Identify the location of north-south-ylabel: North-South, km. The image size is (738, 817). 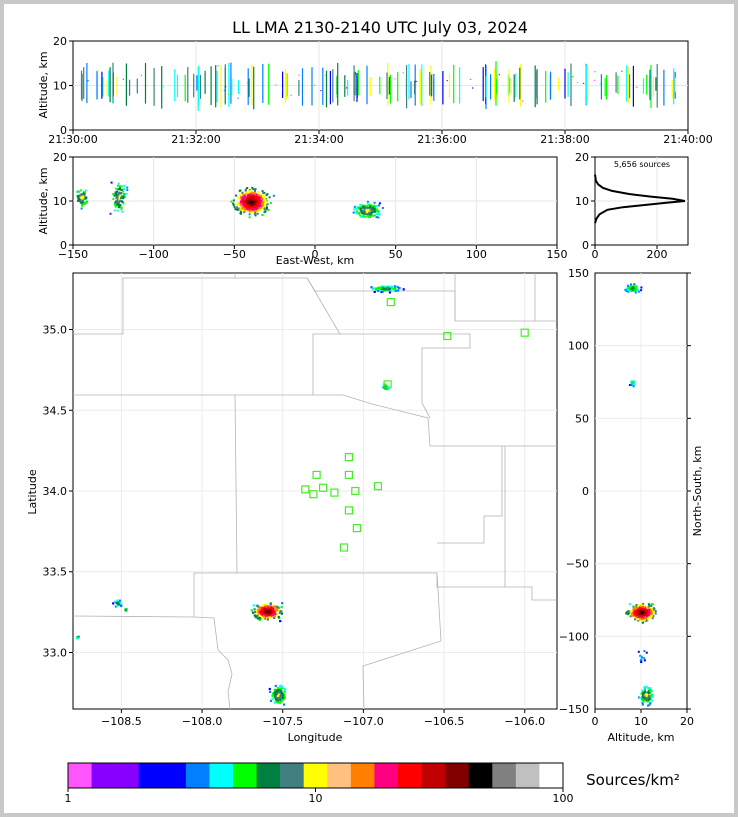
(697, 491).